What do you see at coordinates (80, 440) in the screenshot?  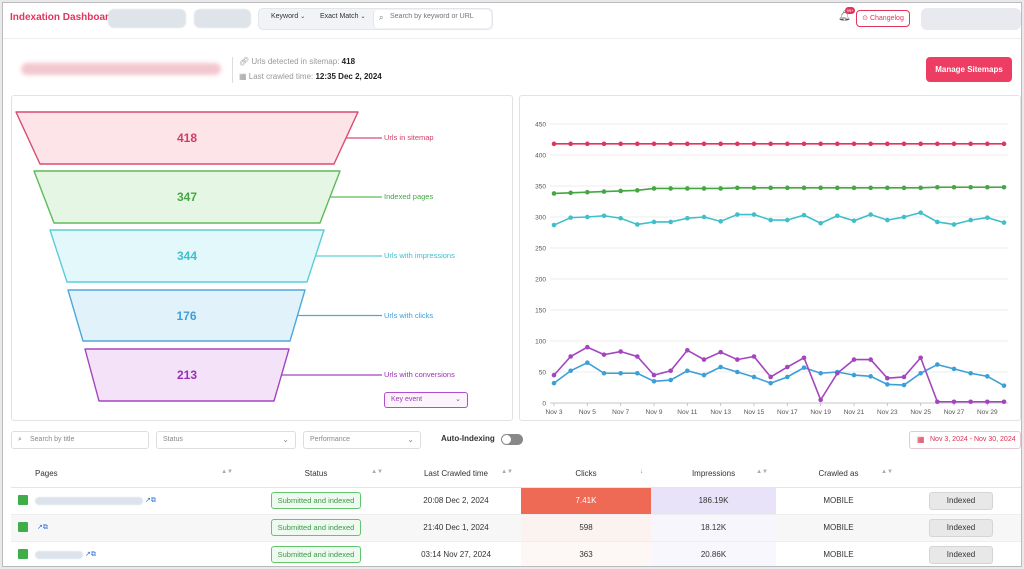 I see `title-search: ⌕ Search by title` at bounding box center [80, 440].